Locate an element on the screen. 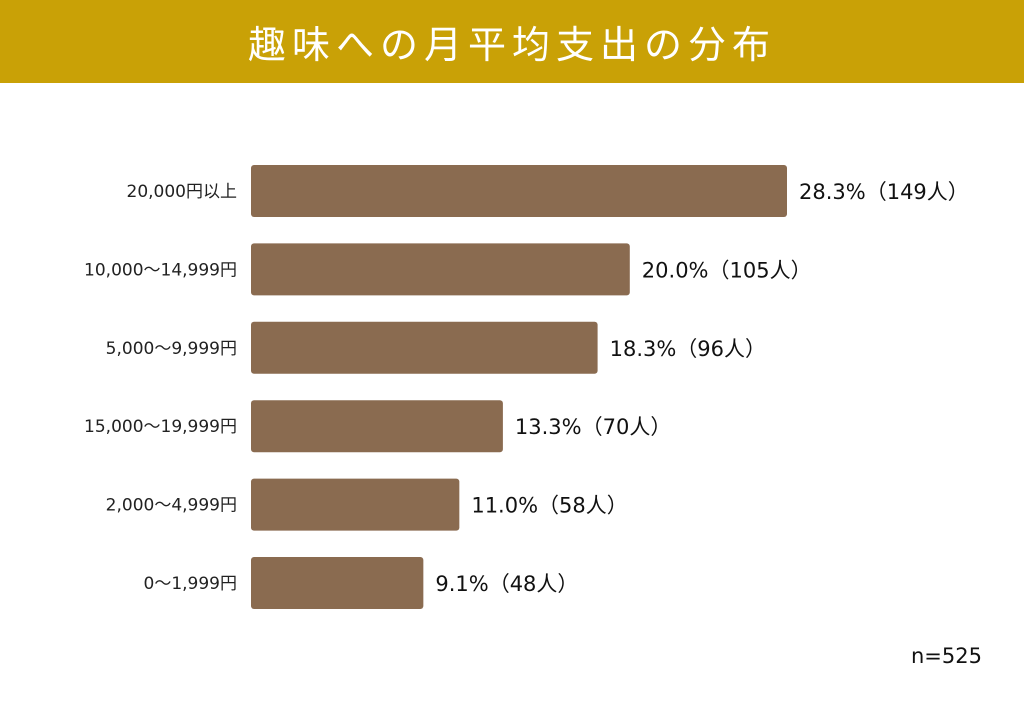 The image size is (1024, 707). category-label: 10,000〜14,999円 is located at coordinates (160, 270).